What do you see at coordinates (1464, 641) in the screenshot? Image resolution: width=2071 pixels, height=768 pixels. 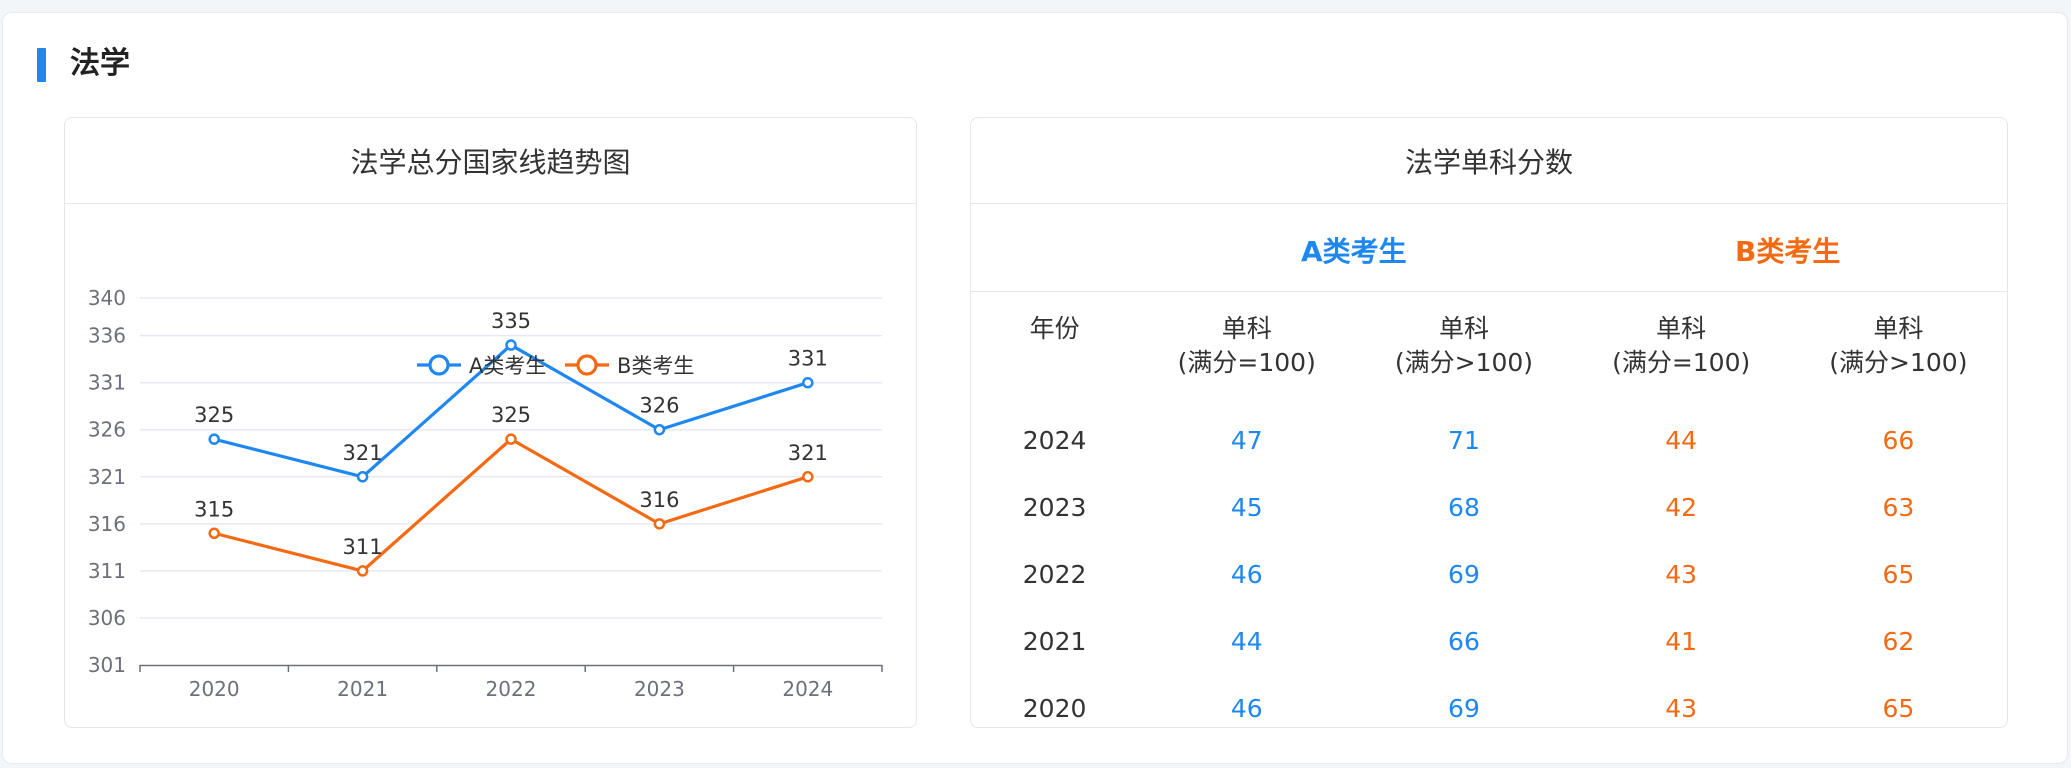 I see `cell-a-gt100: 66` at bounding box center [1464, 641].